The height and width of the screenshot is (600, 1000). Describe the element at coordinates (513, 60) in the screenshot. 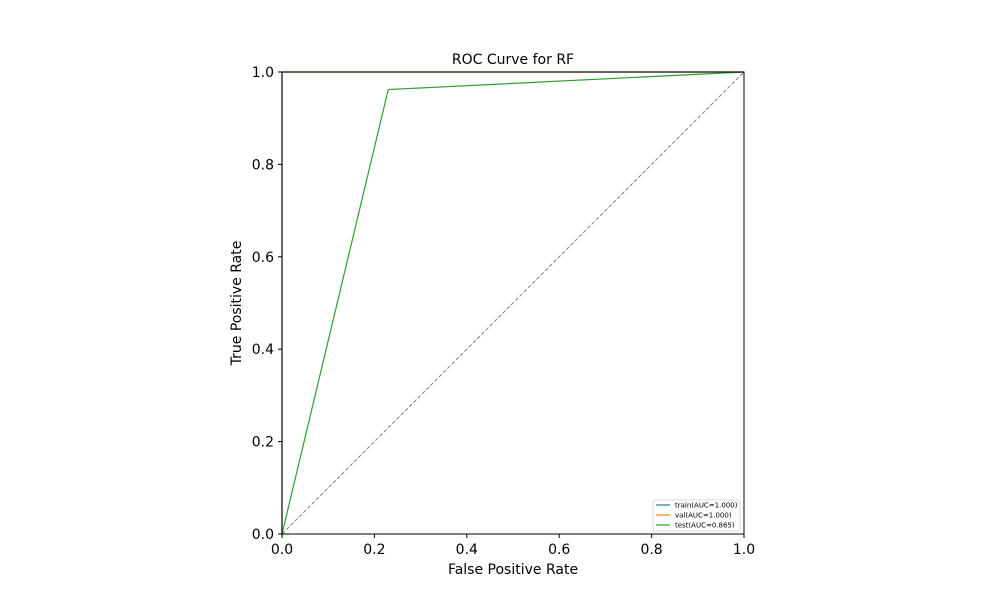

I see `chart-title: ROC Curve for RF` at that location.